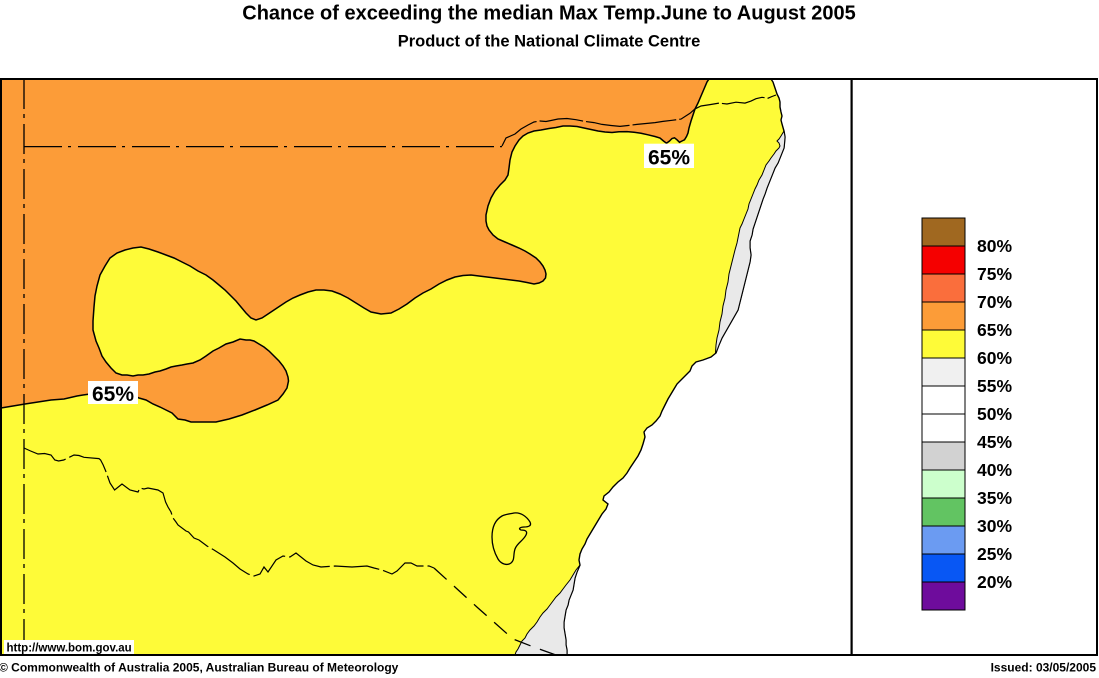 This screenshot has height=678, width=1099. Describe the element at coordinates (994, 274) in the screenshot. I see `svg-text: 75%` at that location.